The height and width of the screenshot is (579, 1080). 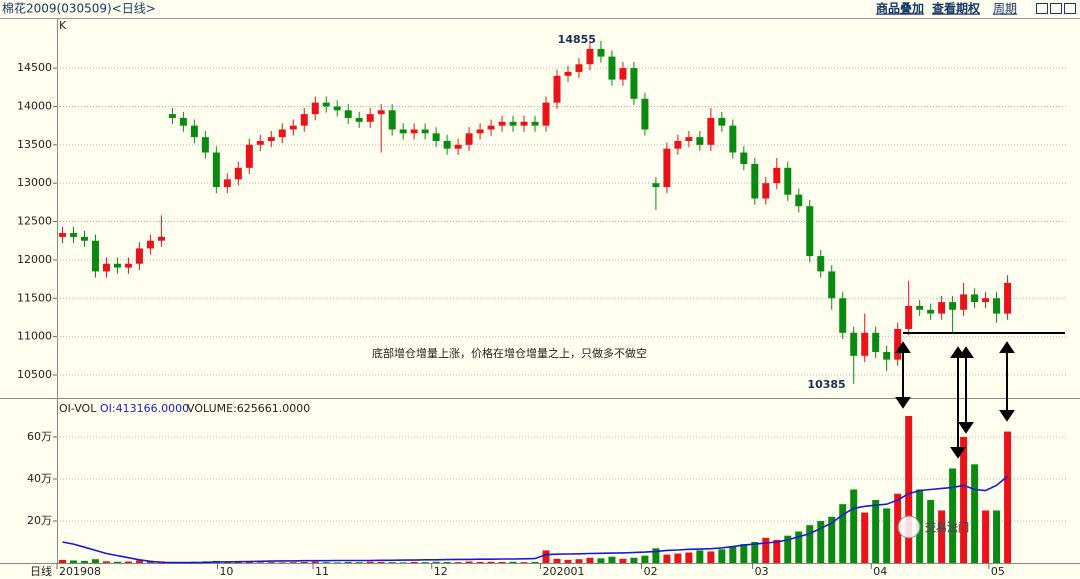 What do you see at coordinates (900, 8) in the screenshot?
I see `header-link: 商品叠加` at bounding box center [900, 8].